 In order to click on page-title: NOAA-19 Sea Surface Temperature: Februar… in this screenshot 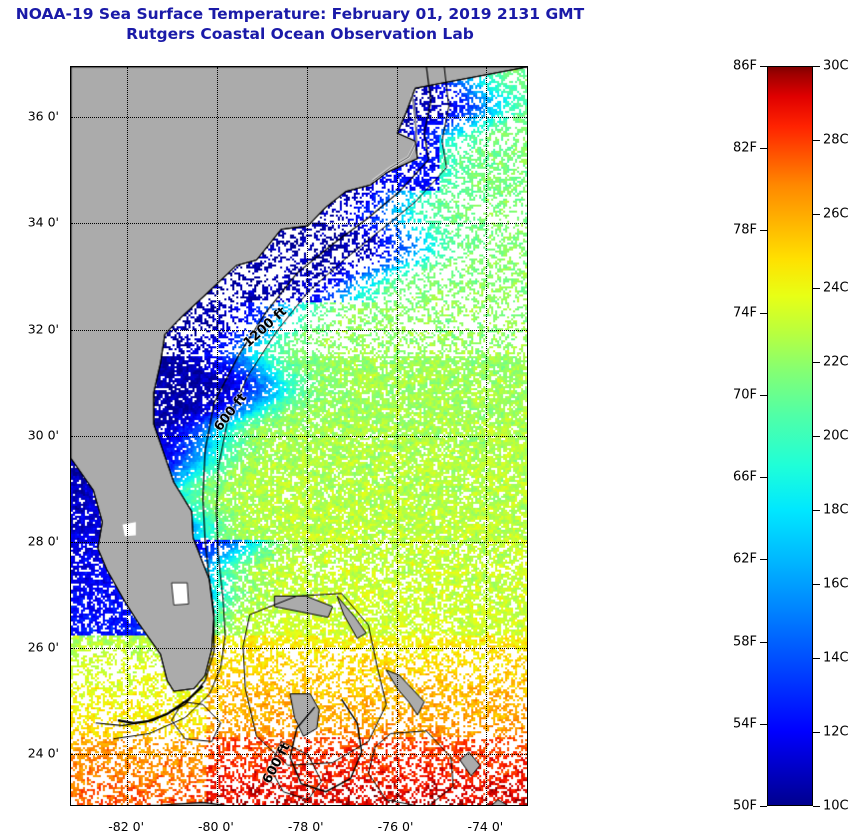, I will do `click(300, 24)`.